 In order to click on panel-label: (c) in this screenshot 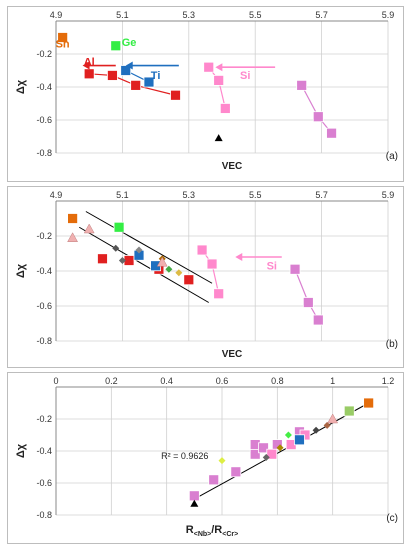, I will do `click(392, 518)`.